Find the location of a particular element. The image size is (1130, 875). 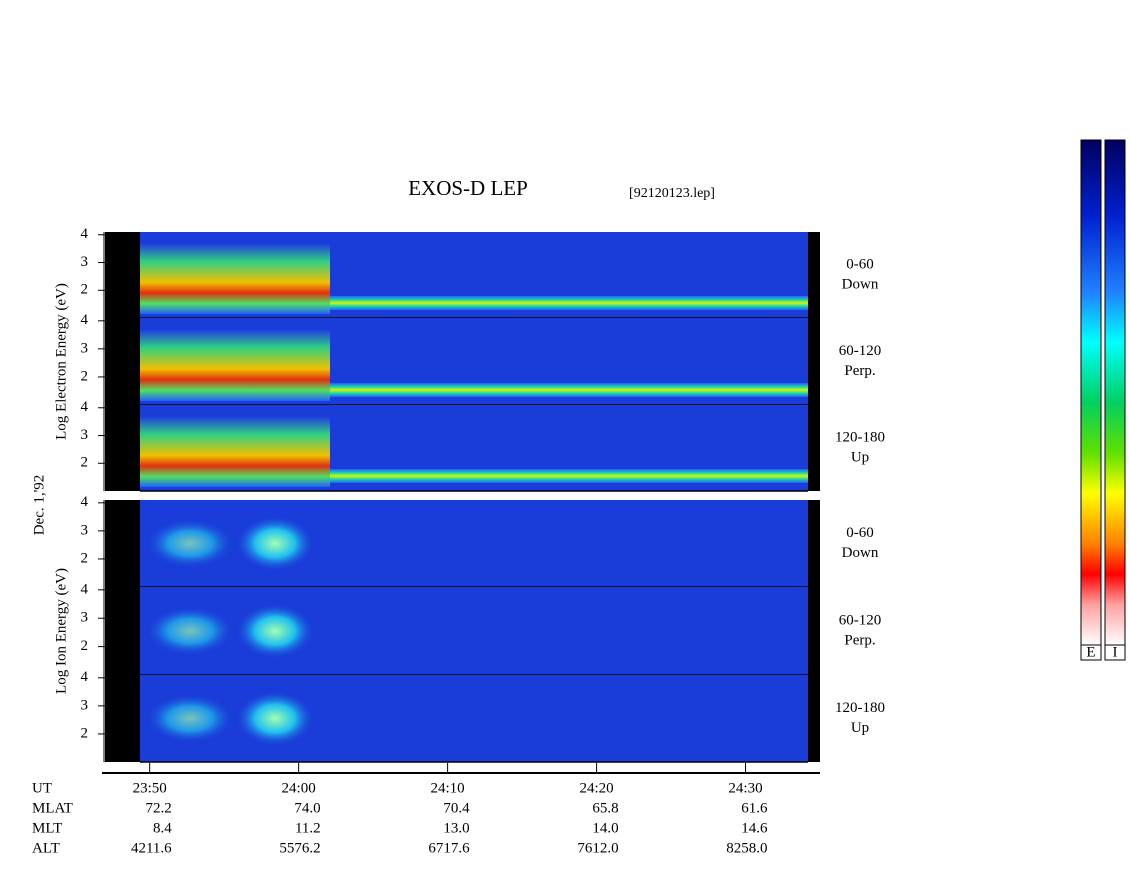

ephemeris-value: 7612.0 is located at coordinates (597, 848).